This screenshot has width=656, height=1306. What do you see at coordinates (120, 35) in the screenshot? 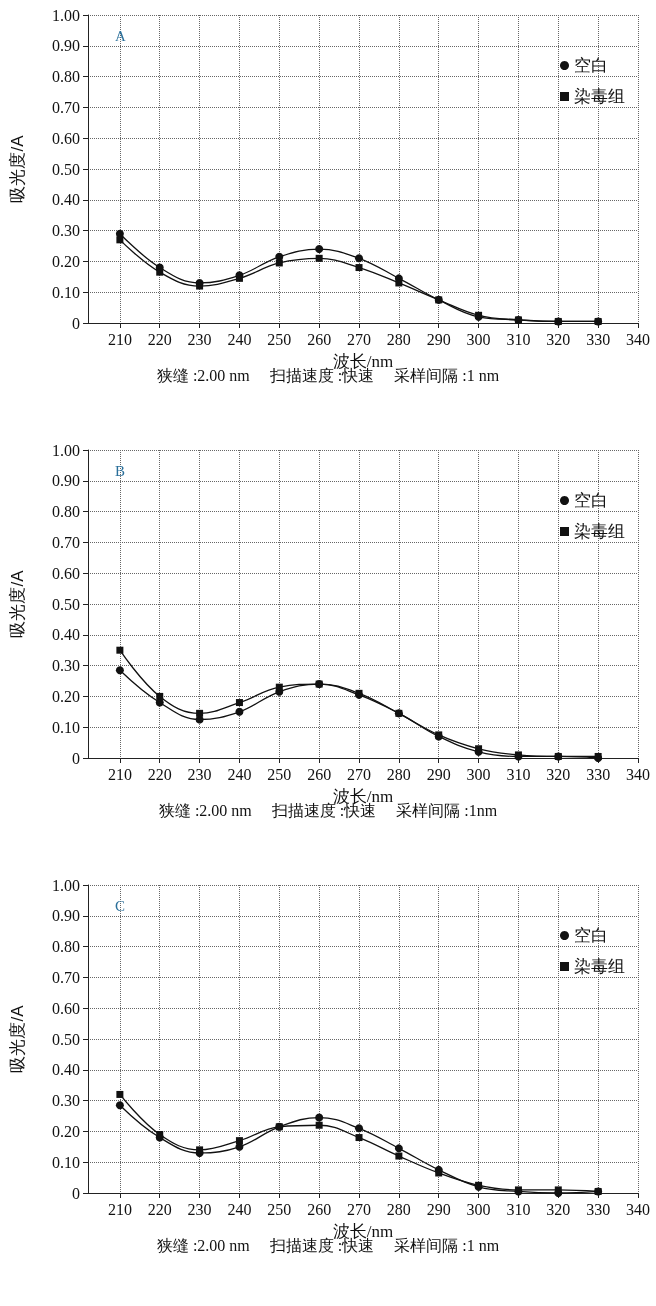
I see `text: A` at bounding box center [120, 35].